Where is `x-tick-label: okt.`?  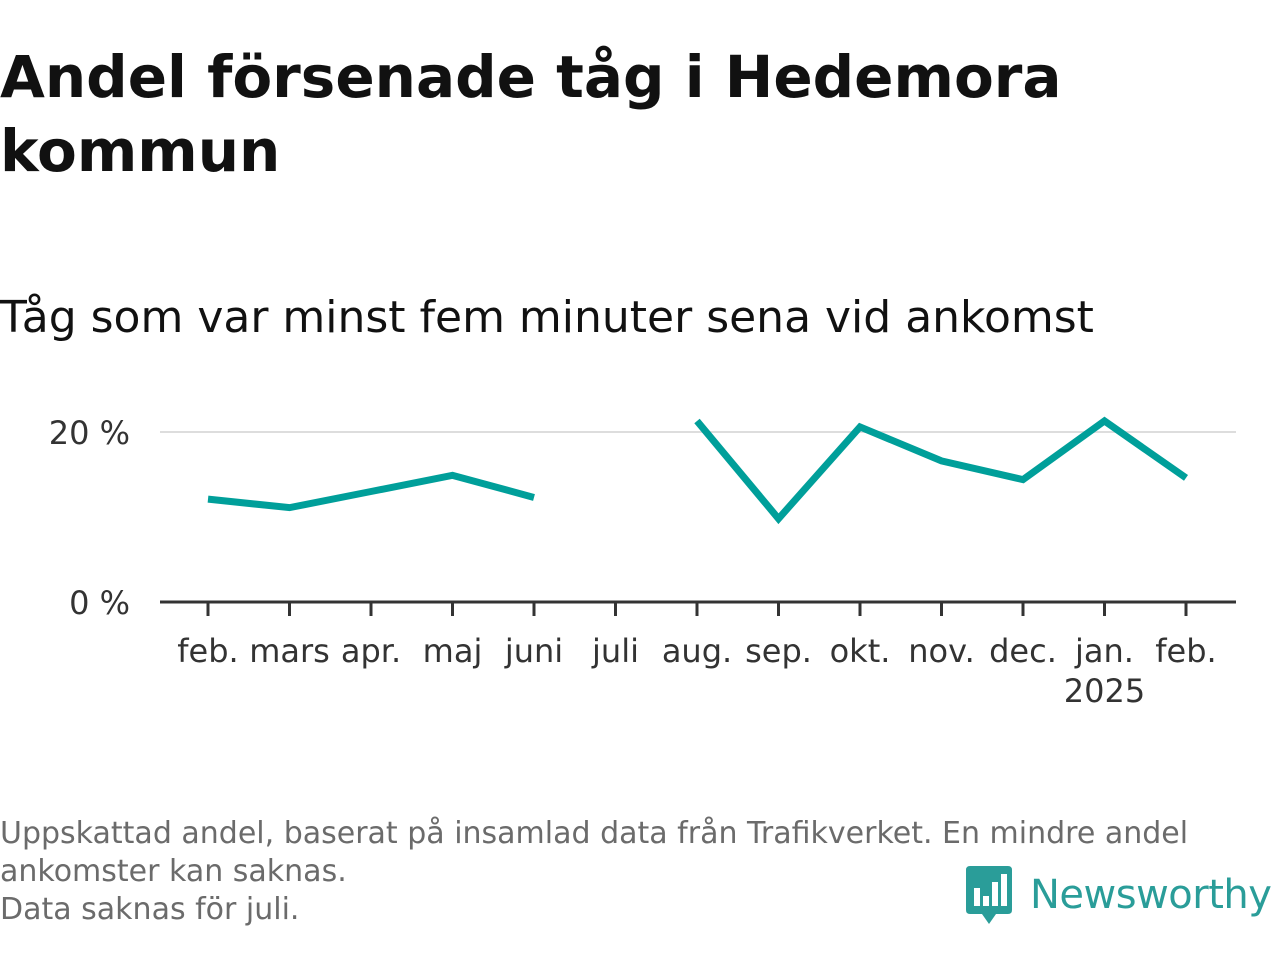
x-tick-label: okt. is located at coordinates (860, 651).